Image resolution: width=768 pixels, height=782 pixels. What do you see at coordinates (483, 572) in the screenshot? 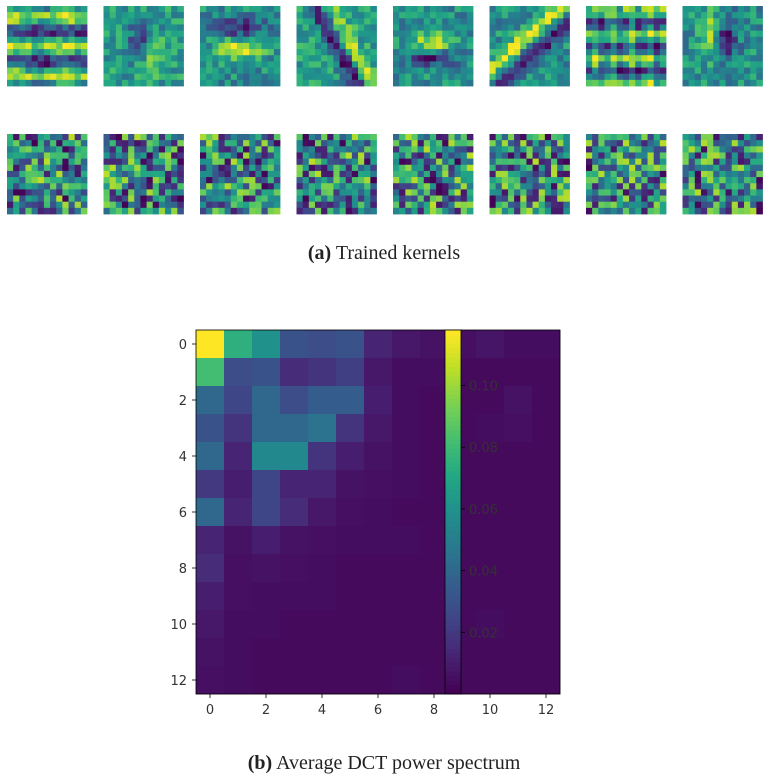
I see `colorbar-tick-label: 0.04` at bounding box center [483, 572].